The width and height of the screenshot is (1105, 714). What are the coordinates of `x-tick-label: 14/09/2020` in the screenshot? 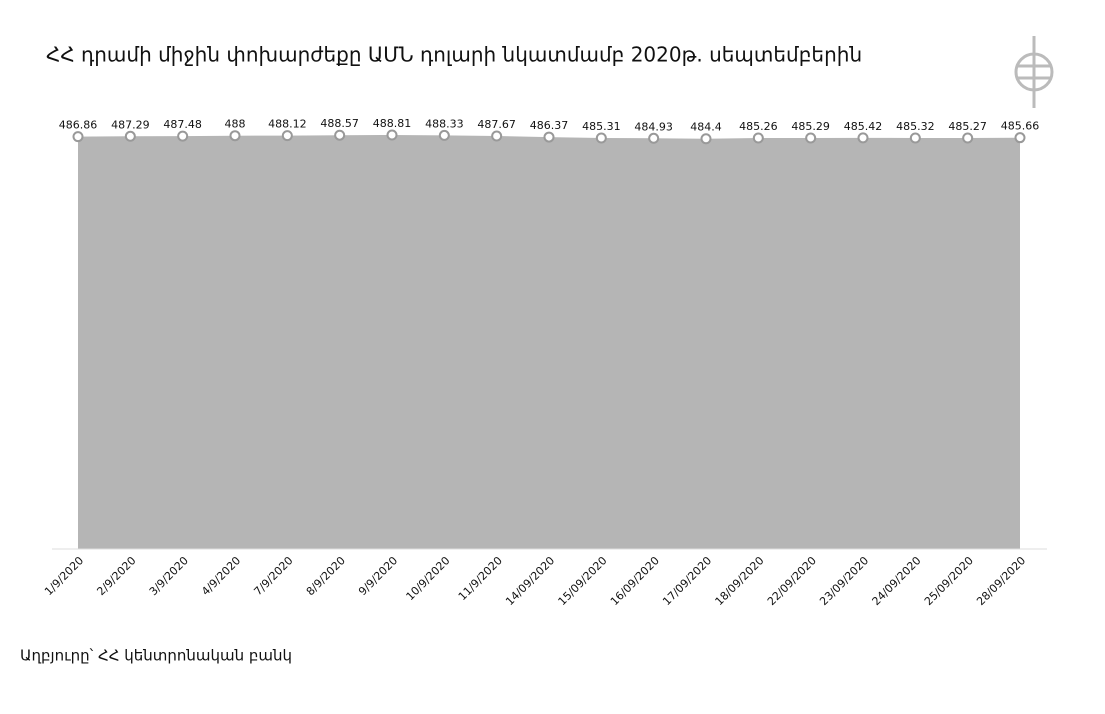 It's located at (530, 581).